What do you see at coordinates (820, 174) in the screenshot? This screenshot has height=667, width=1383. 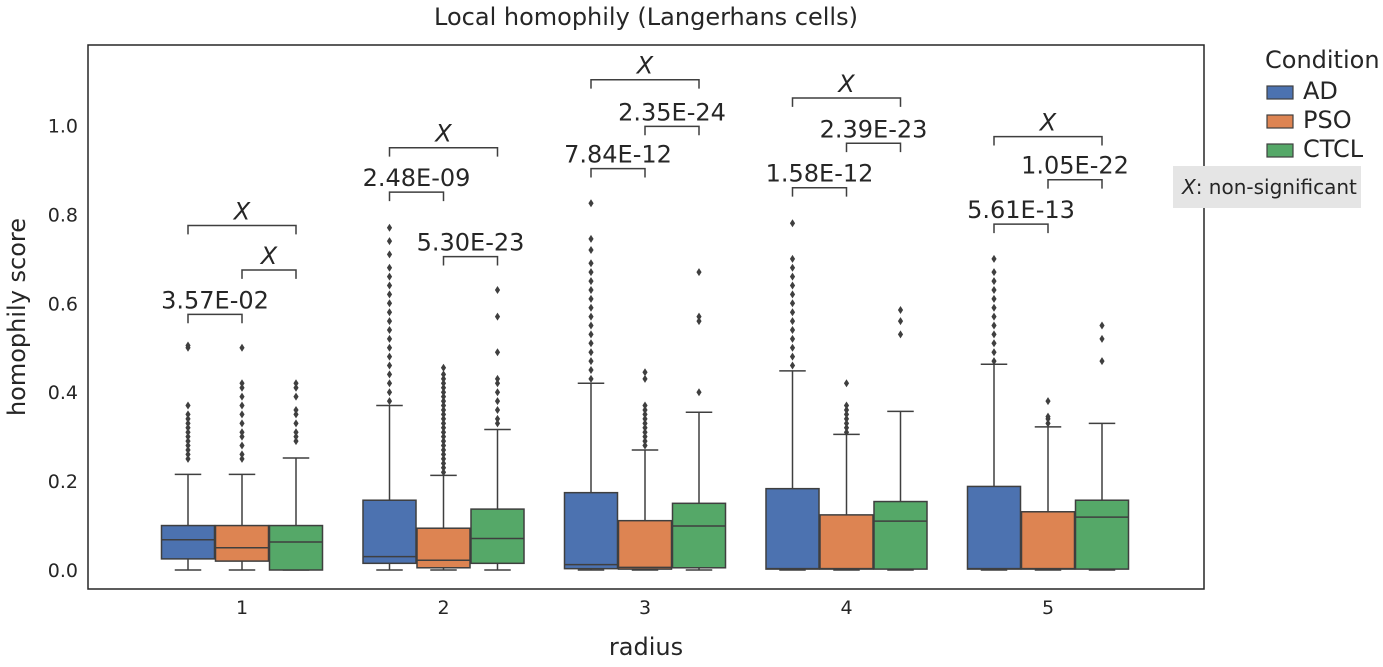 I see `bracket-label: 1.58E-12` at bounding box center [820, 174].